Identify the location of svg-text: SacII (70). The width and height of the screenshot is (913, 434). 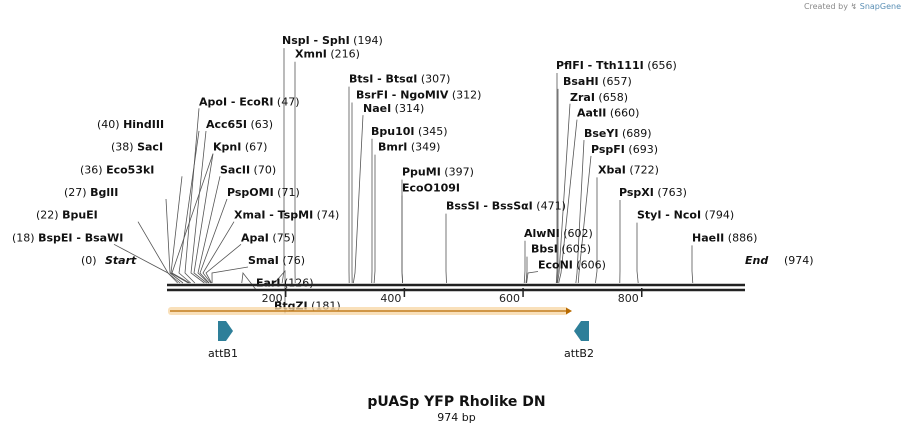
(248, 169).